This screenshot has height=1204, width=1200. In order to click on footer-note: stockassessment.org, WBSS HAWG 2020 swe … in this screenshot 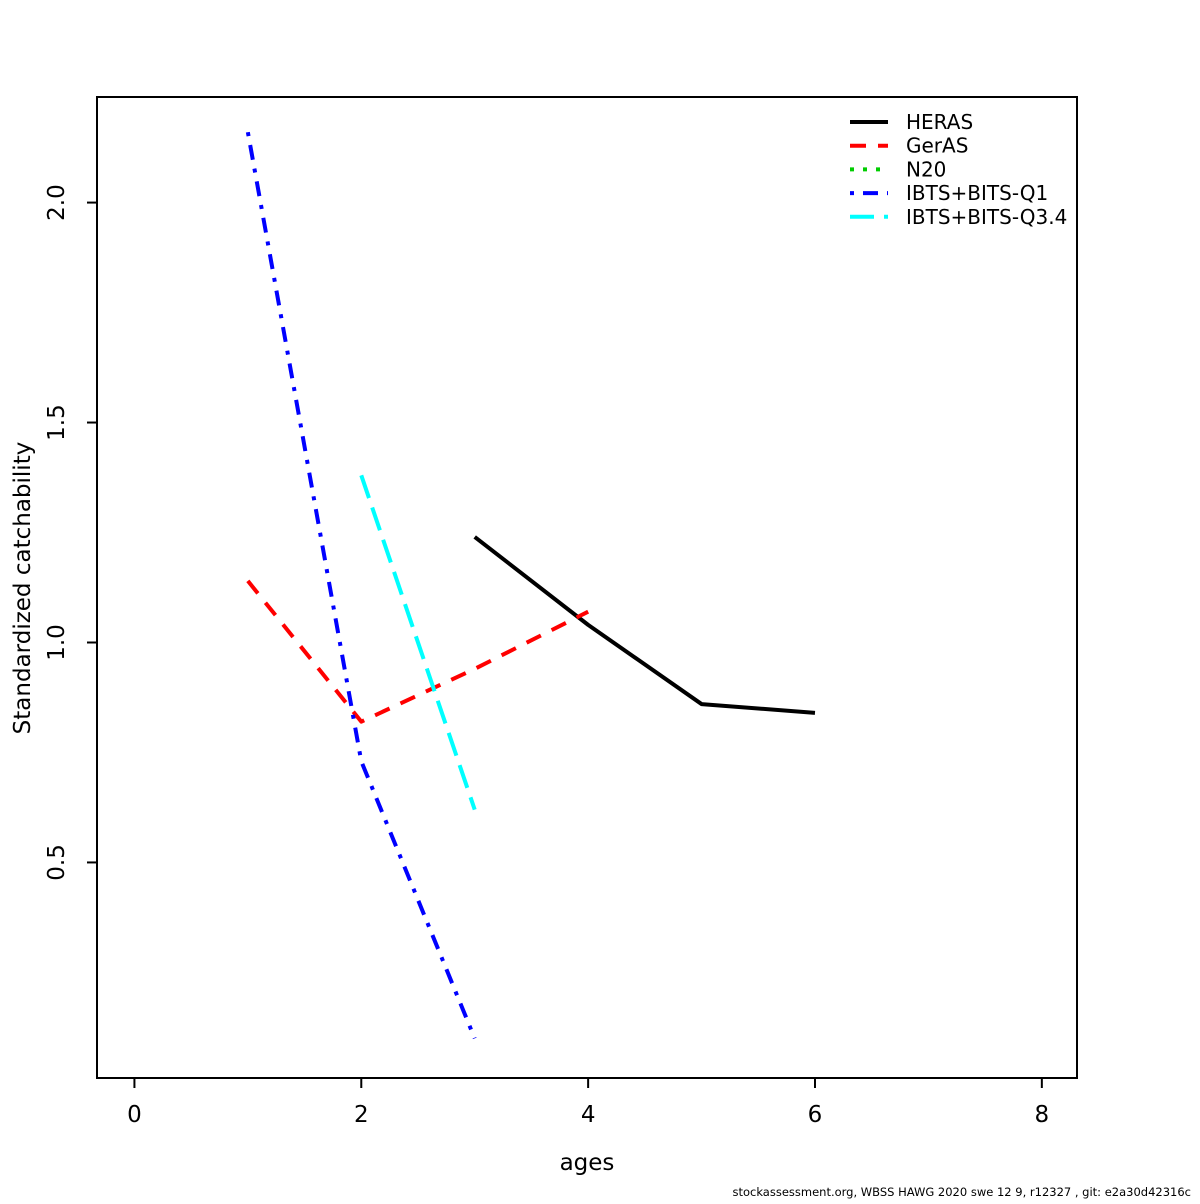, I will do `click(961, 1192)`.